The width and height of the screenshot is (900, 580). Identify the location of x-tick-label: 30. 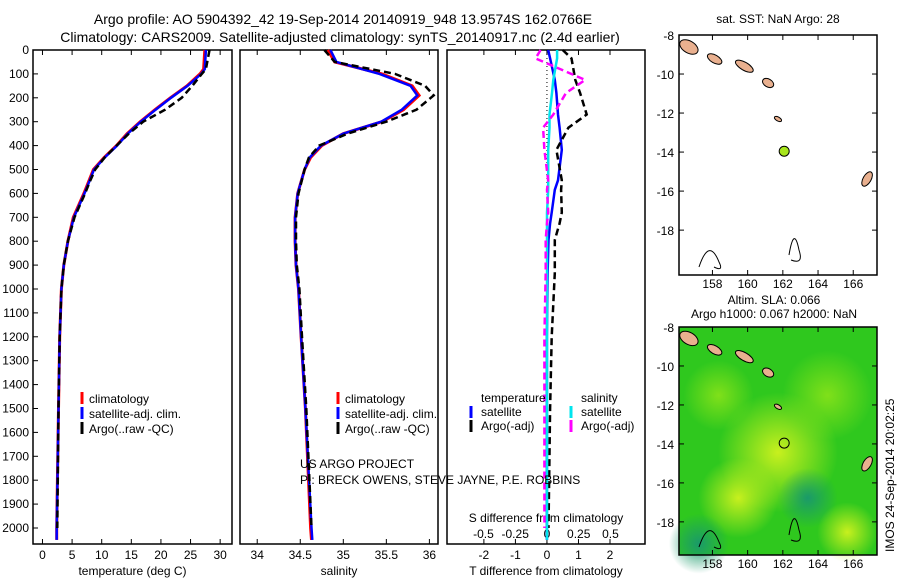
(220, 555).